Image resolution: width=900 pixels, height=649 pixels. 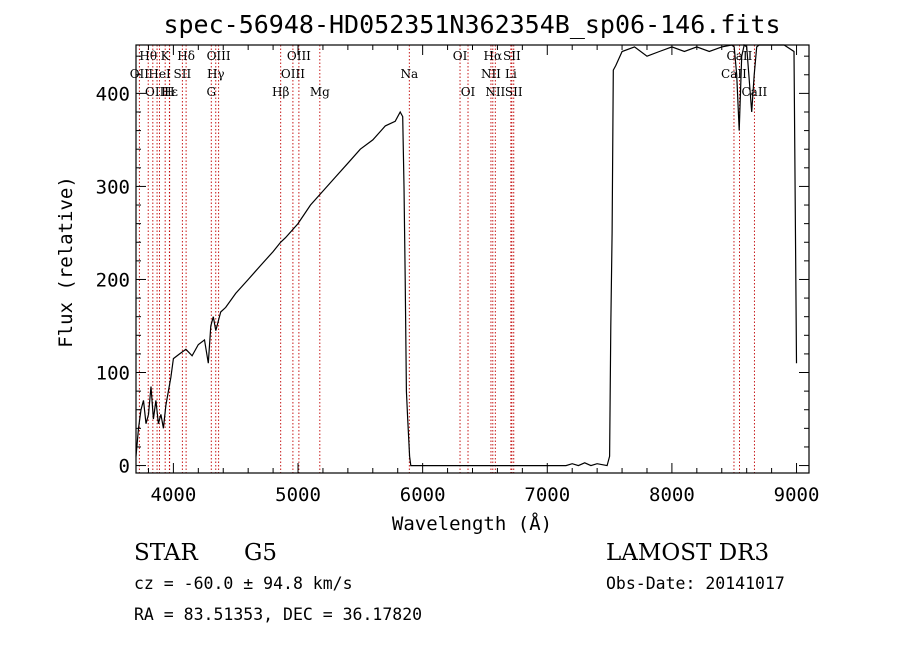 I want to click on emission-line-label: Hθ, so click(x=148, y=56).